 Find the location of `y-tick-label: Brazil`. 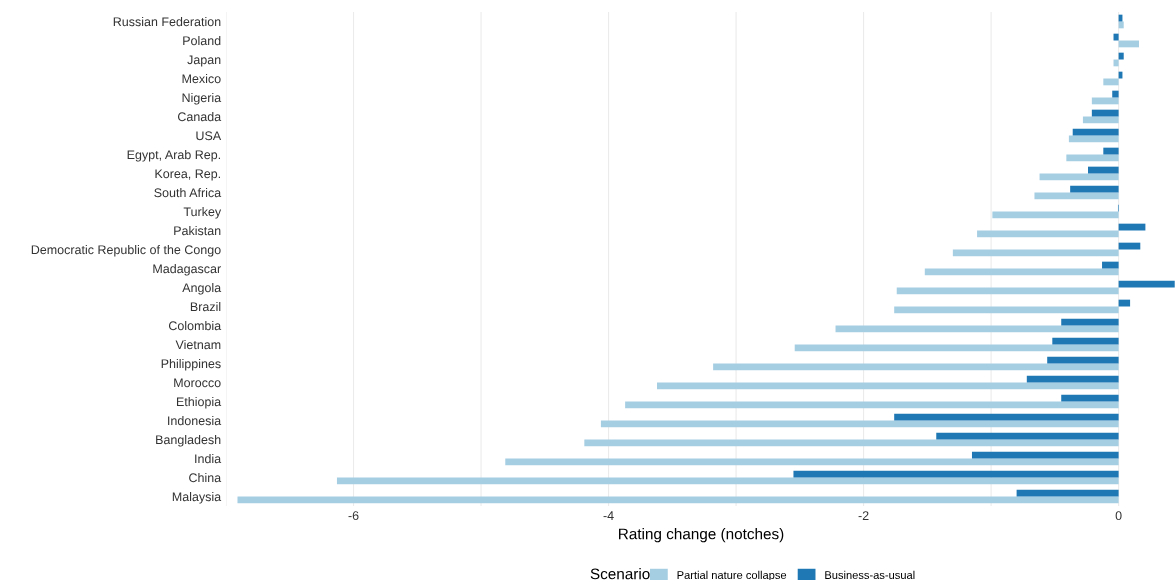

y-tick-label: Brazil is located at coordinates (205, 306).